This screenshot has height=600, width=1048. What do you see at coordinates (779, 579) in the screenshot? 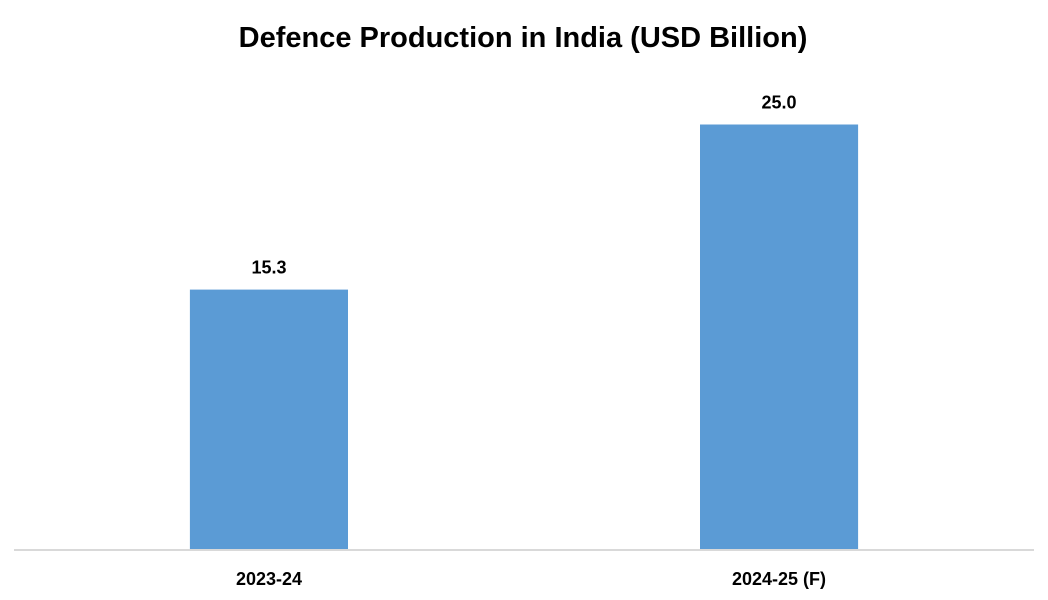
I see `x-tick-label-2: 2024-25 (F)` at bounding box center [779, 579].